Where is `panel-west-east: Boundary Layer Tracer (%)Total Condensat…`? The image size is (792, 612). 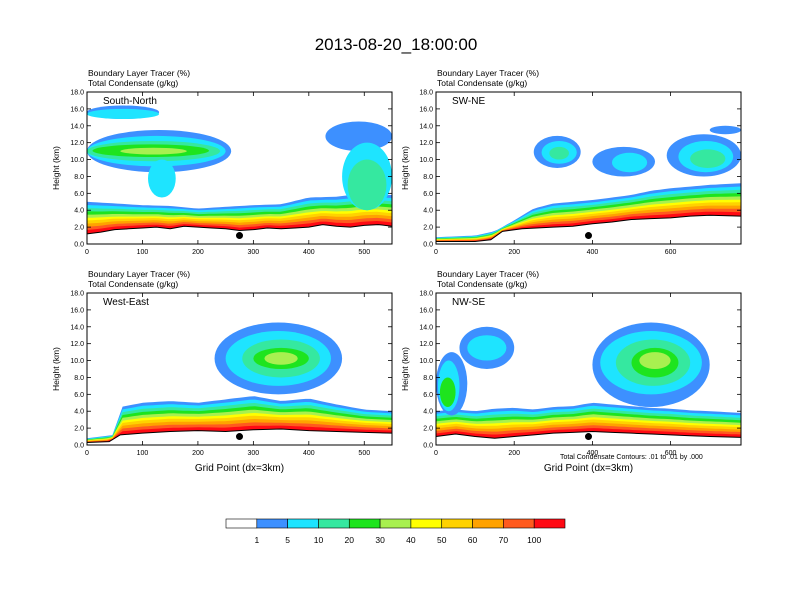 panel-west-east: Boundary Layer Tracer (%)Total Condensat… is located at coordinates (222, 371).